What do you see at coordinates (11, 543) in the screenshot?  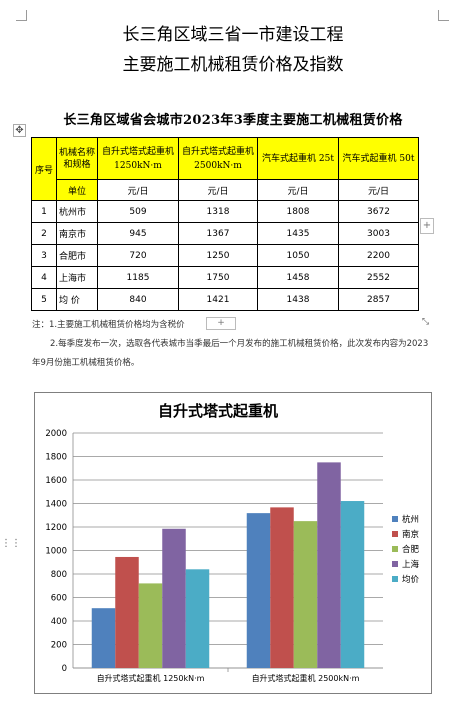 I see `drag-grip-icon: ⋮⋮` at bounding box center [11, 543].